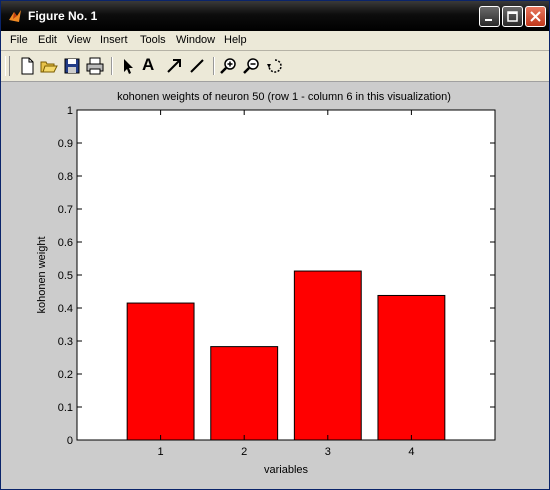  Describe the element at coordinates (229, 66) in the screenshot. I see `zoom-in-icon` at that location.